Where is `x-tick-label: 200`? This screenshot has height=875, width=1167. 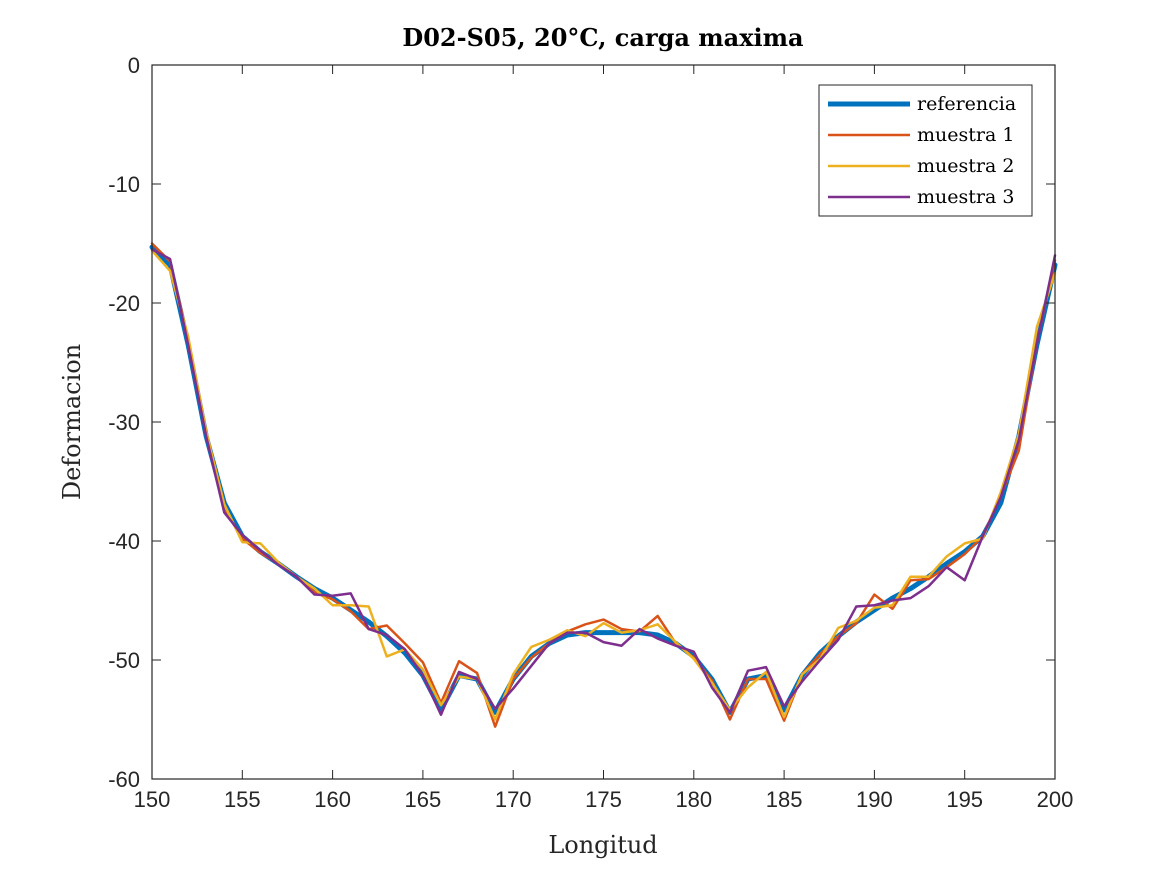
x-tick-label: 200 is located at coordinates (1055, 799).